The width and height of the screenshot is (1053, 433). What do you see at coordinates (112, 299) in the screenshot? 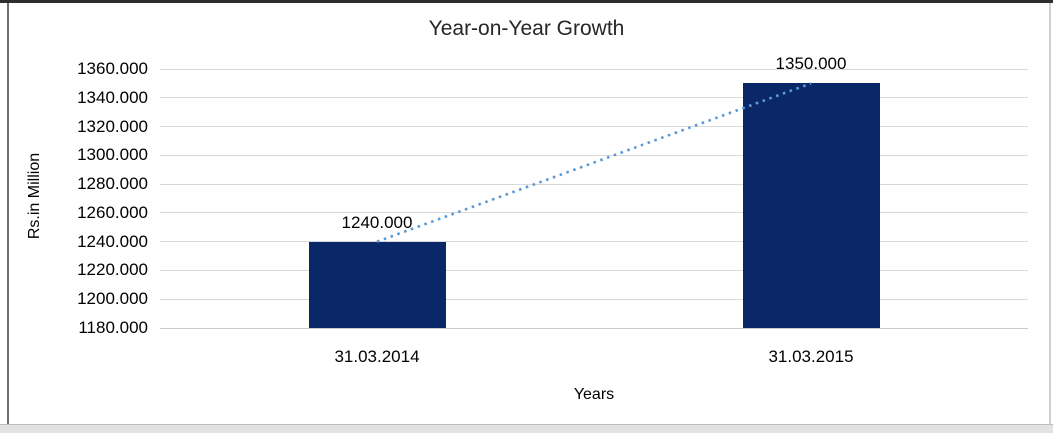
I see `y-tick-label: 1200.000` at bounding box center [112, 299].